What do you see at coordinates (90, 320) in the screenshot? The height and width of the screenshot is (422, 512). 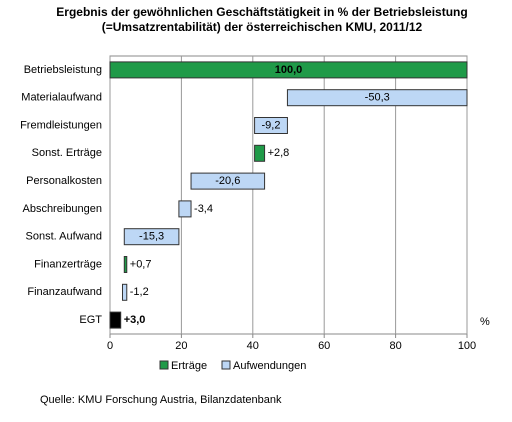 I see `y-tick-label: EGT` at bounding box center [90, 320].